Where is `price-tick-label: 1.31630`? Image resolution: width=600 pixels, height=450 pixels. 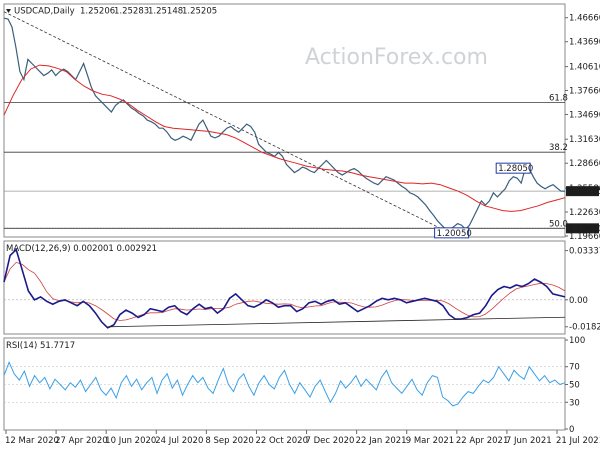 price-tick-label: 1.31630 is located at coordinates (584, 140).